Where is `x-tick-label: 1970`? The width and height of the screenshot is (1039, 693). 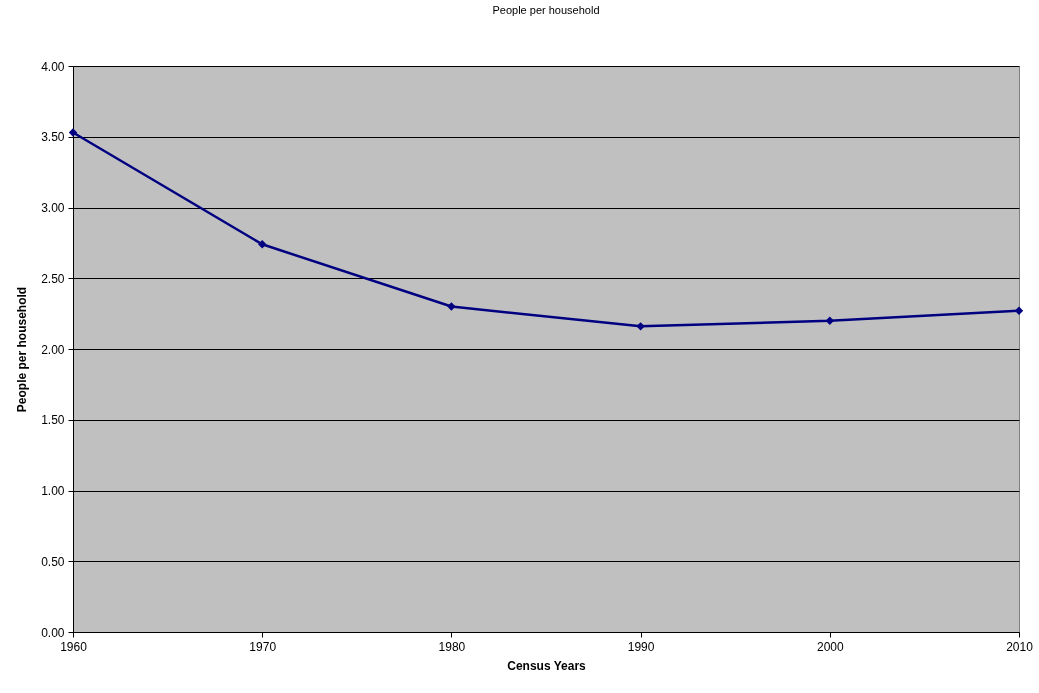
x-tick-label: 1970 is located at coordinates (263, 646).